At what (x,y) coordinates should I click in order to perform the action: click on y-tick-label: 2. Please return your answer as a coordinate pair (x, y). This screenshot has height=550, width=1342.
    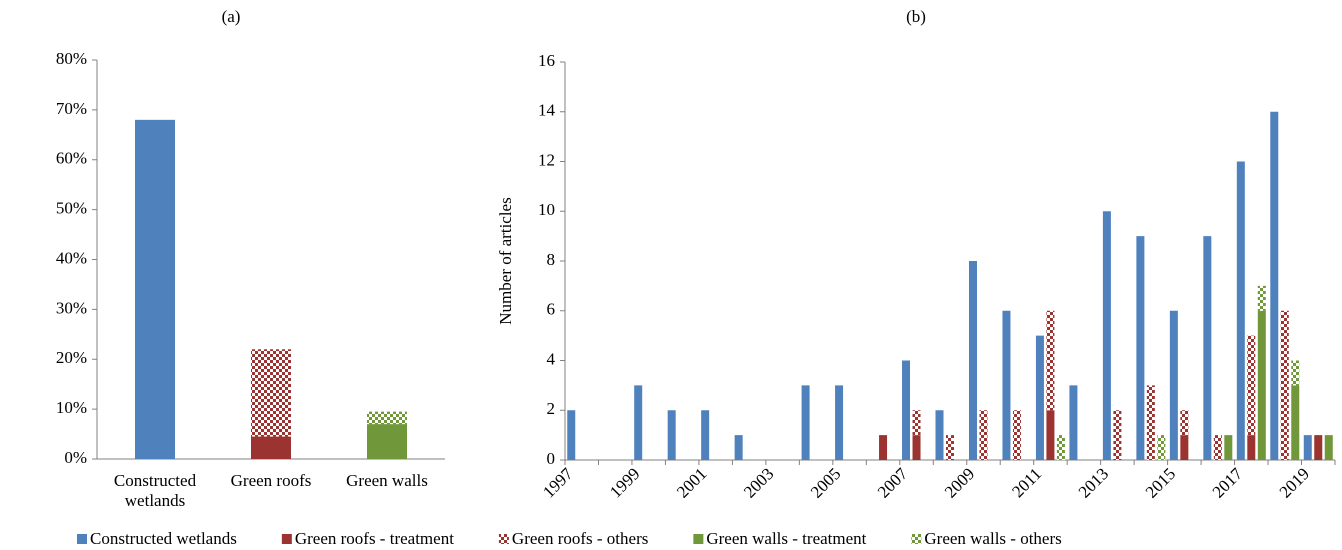
    Looking at the image, I should click on (551, 408).